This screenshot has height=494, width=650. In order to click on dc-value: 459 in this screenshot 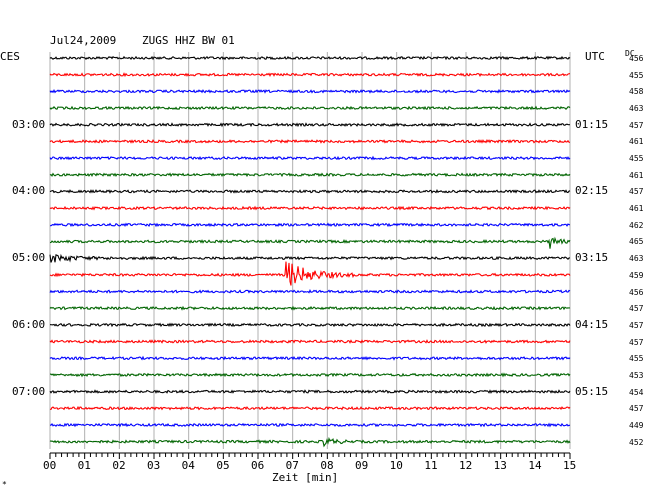, I will do `click(636, 275)`.